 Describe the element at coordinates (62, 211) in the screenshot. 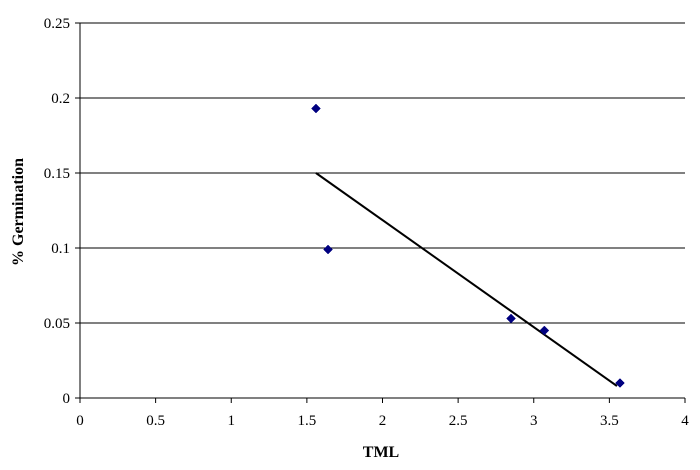

I see `y-axis-ticks: 0 0.05 0.1 0.15 0.2 0.25` at that location.